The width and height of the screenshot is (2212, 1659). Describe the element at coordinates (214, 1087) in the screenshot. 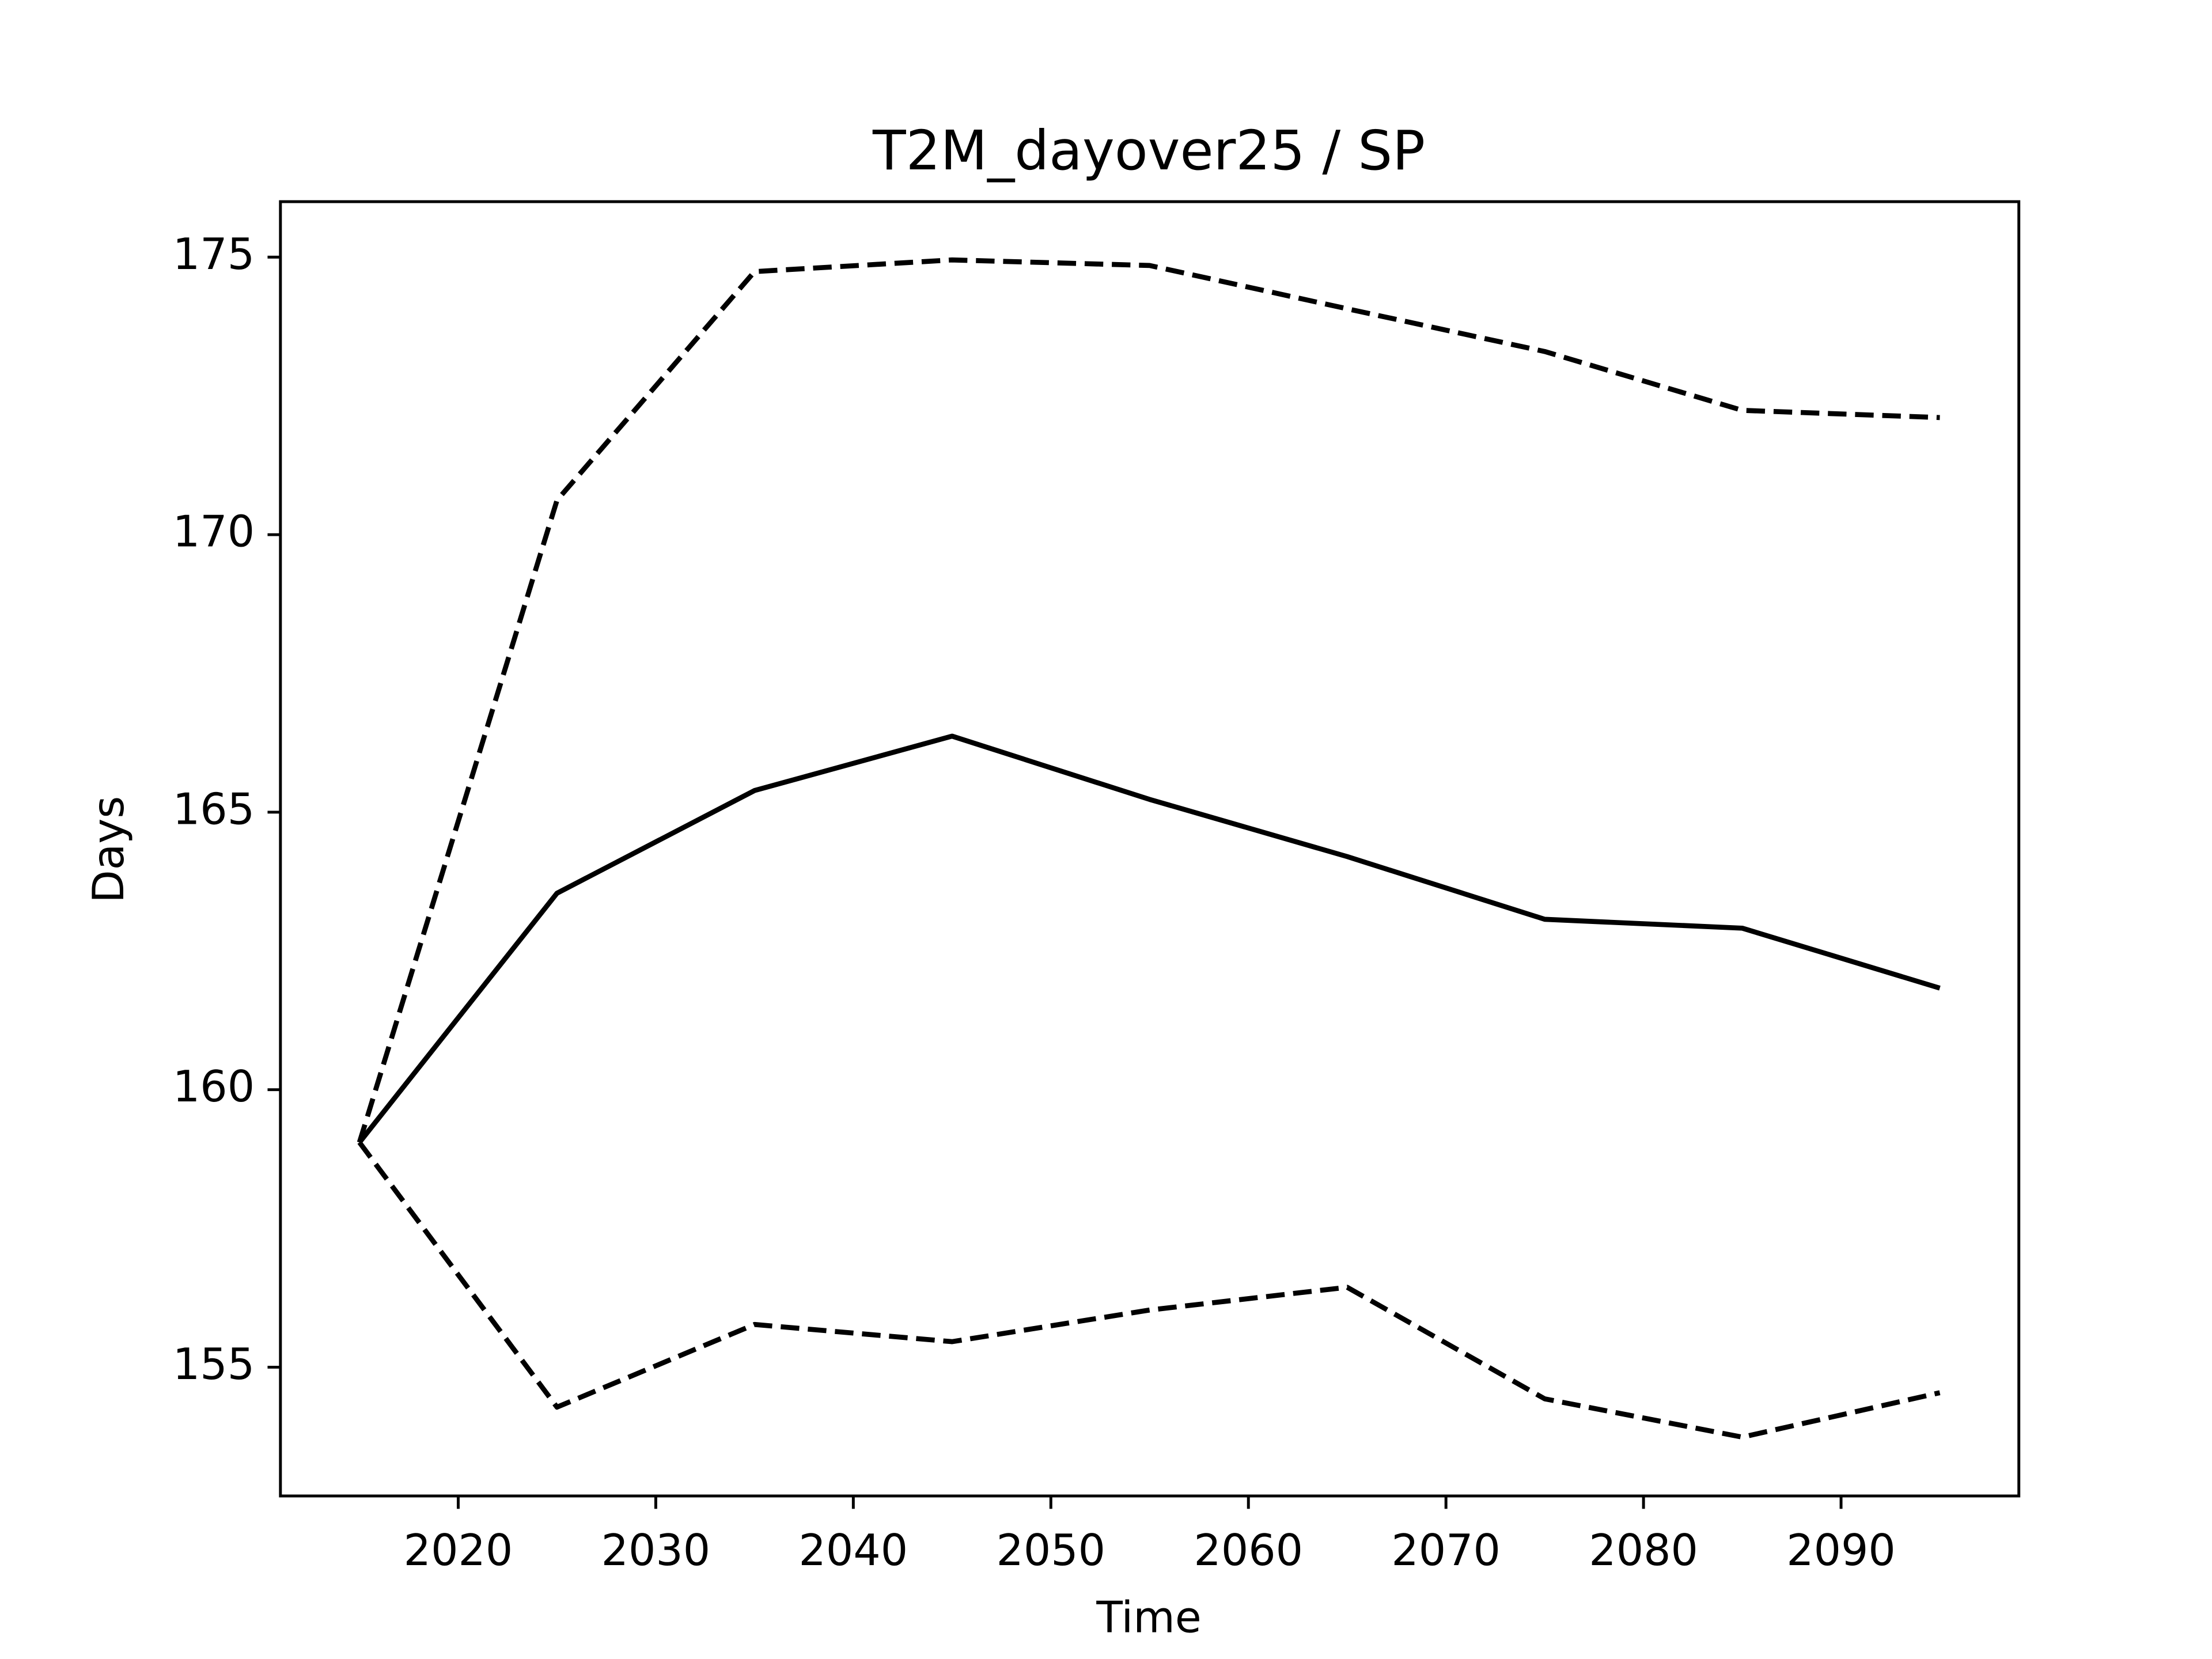

I see `y-tick-label: 160` at that location.